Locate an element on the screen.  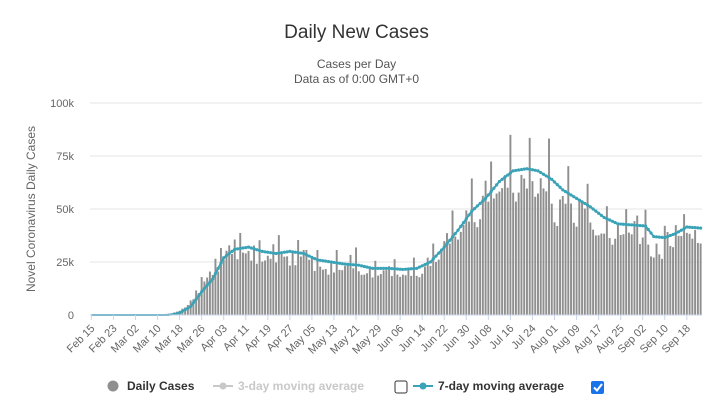
ma3-checkbox is located at coordinates (401, 387).